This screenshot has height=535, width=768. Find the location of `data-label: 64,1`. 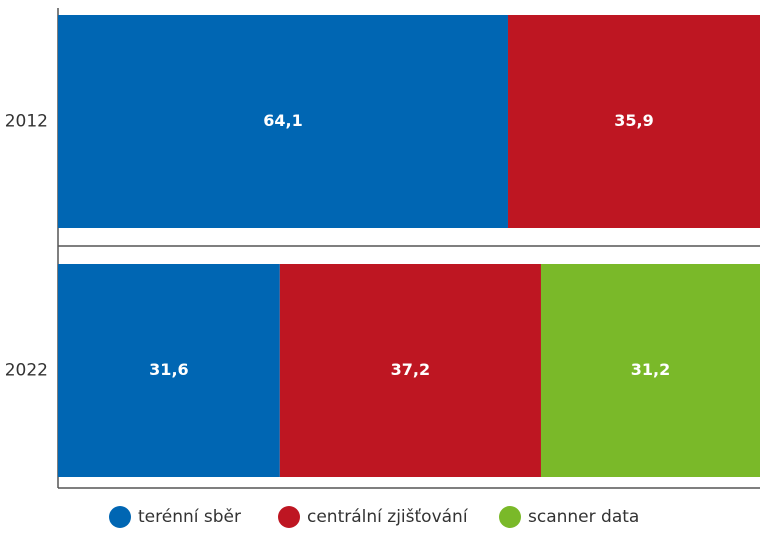

data-label: 64,1 is located at coordinates (282, 120).